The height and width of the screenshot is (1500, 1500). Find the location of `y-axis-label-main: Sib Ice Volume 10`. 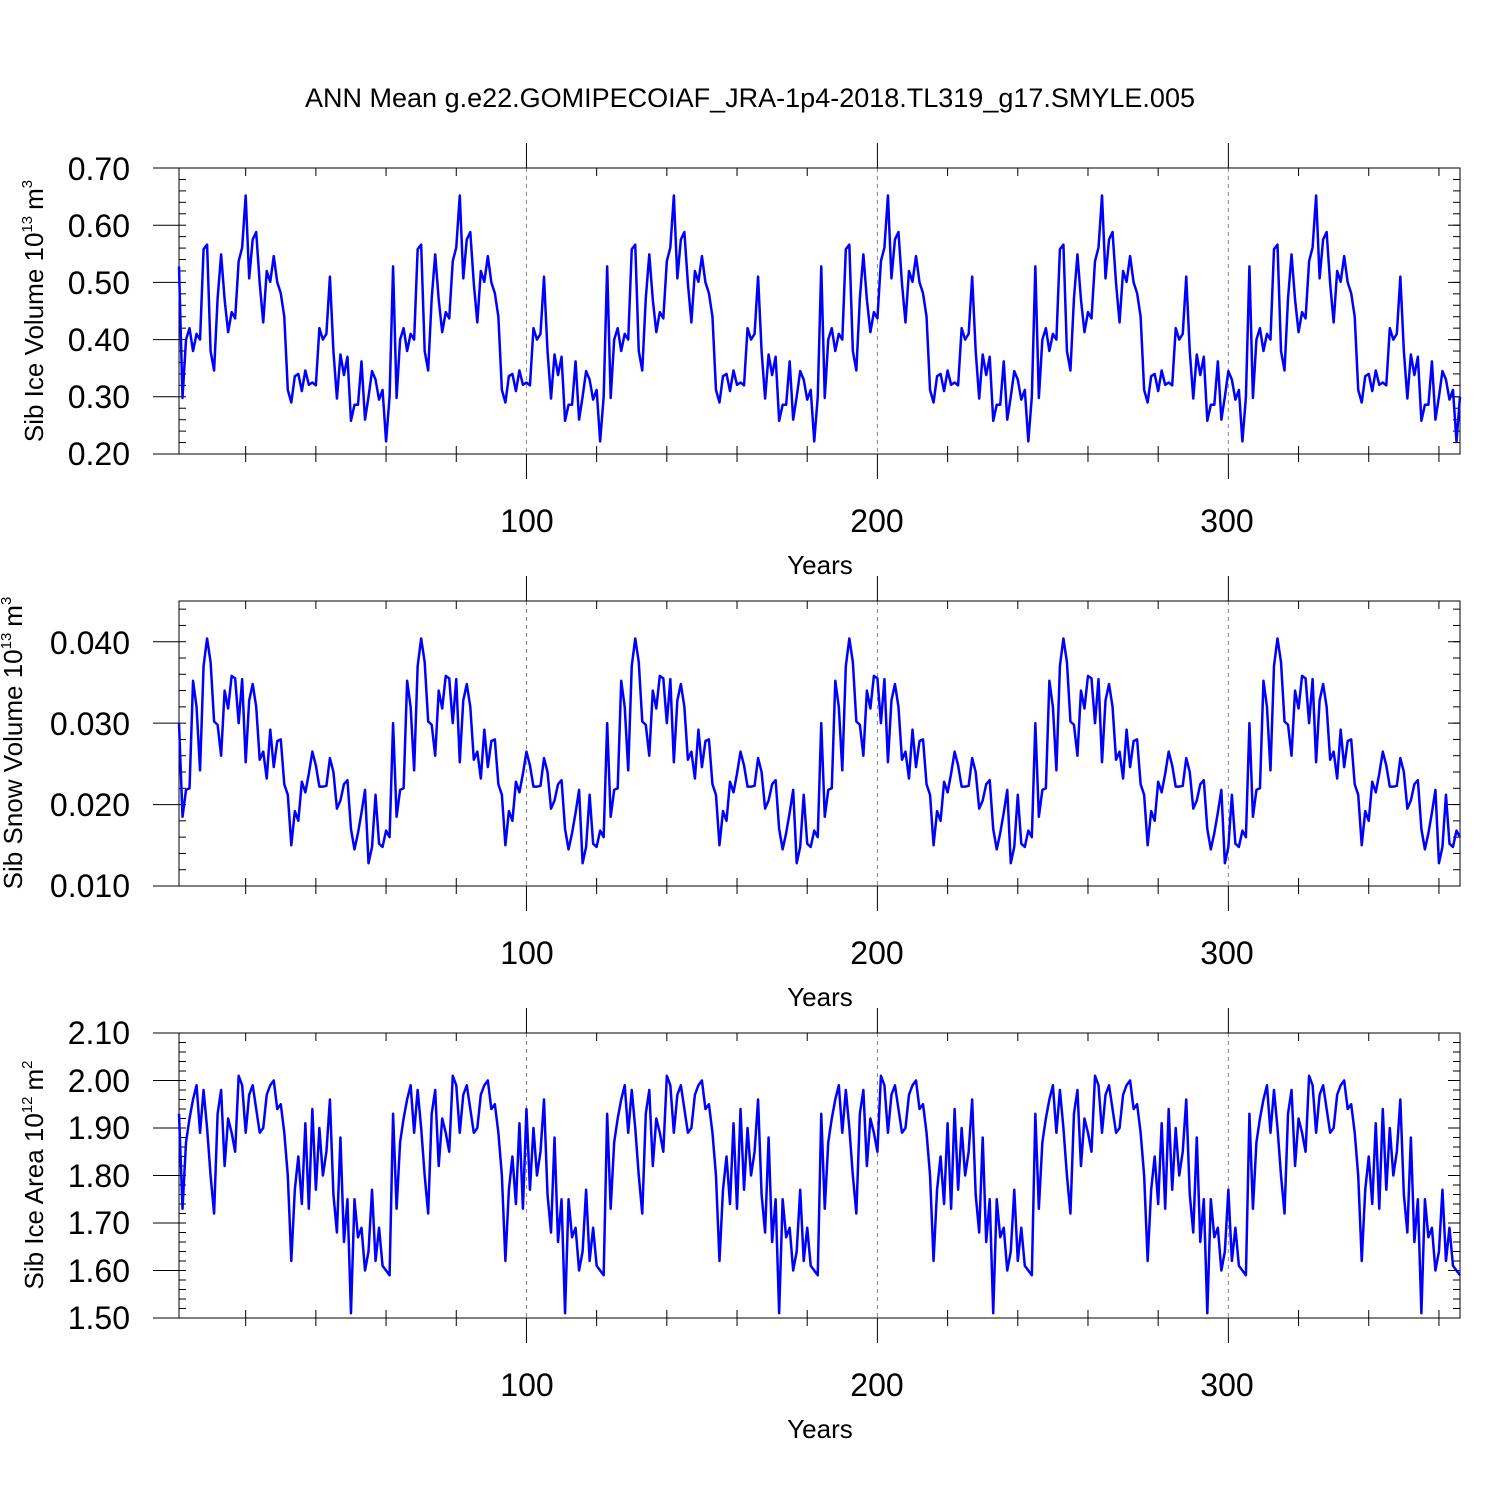

y-axis-label-main: Sib Ice Volume 10 is located at coordinates (34, 338).